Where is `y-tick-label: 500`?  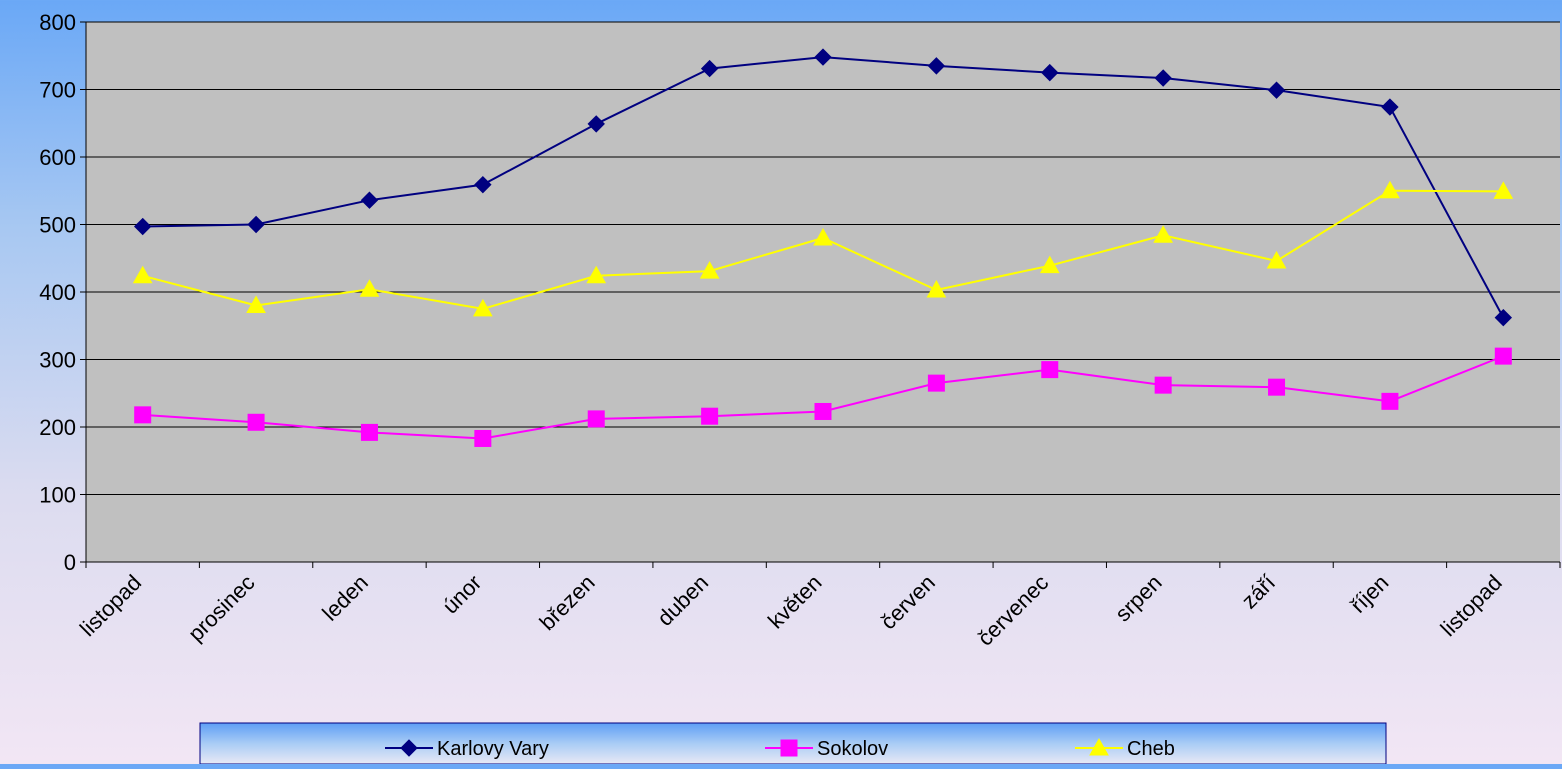 y-tick-label: 500 is located at coordinates (57, 225).